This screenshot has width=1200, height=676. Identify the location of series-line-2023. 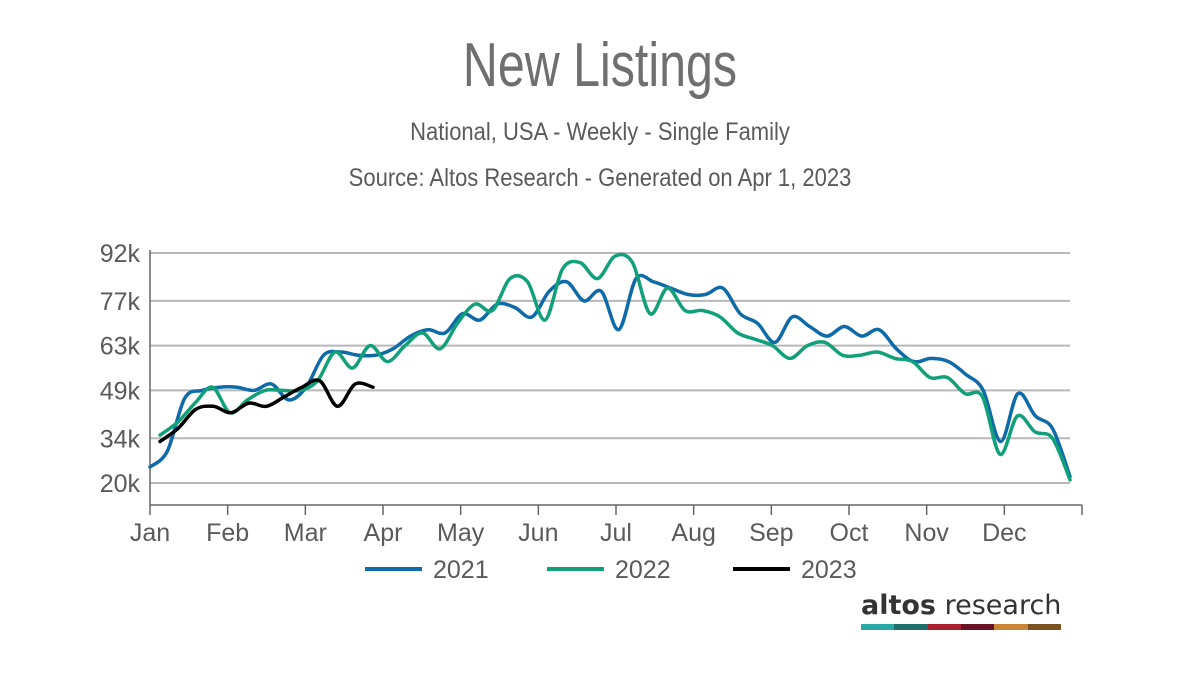
(266, 411).